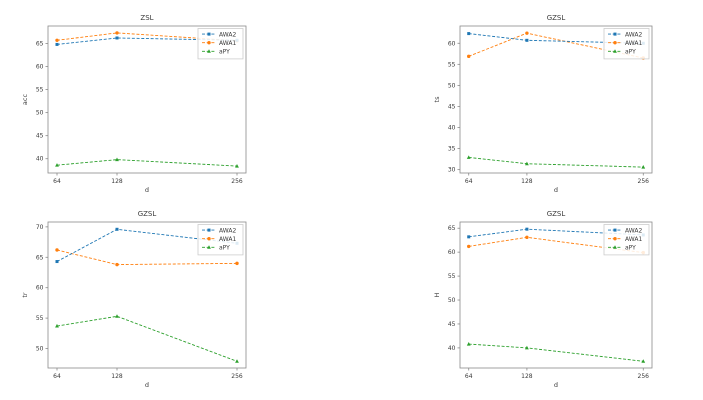  What do you see at coordinates (134, 104) in the screenshot?
I see `subplot-zsl-acc: ZSL 40 45 50 55 60 65 64 128 256 d acc AWA2 AWA1 aPY` at bounding box center [134, 104].